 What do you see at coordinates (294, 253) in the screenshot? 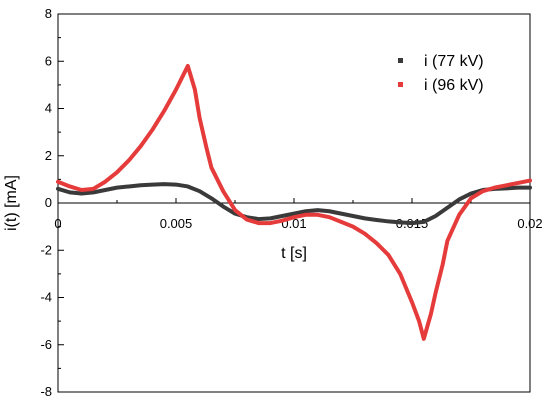
I see `x-axis-title: t [s]` at bounding box center [294, 253].